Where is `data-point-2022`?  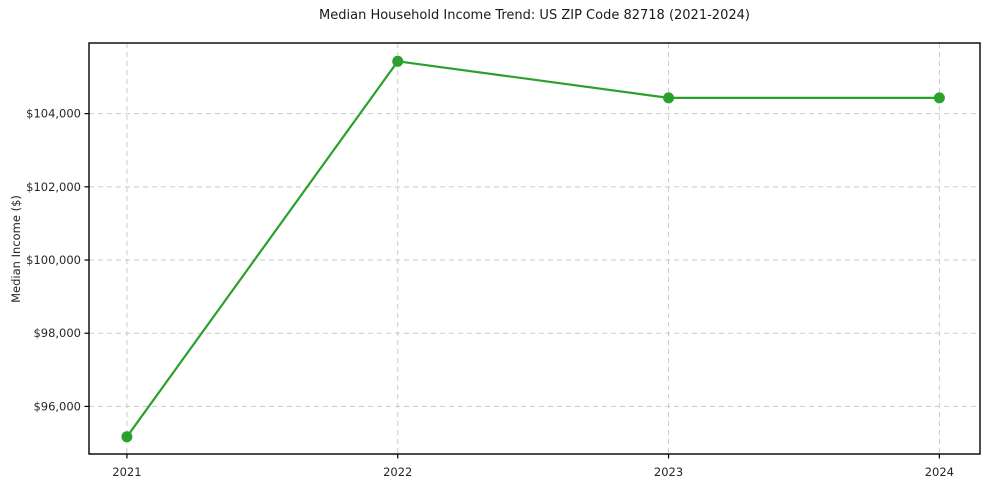 data-point-2022 is located at coordinates (398, 61).